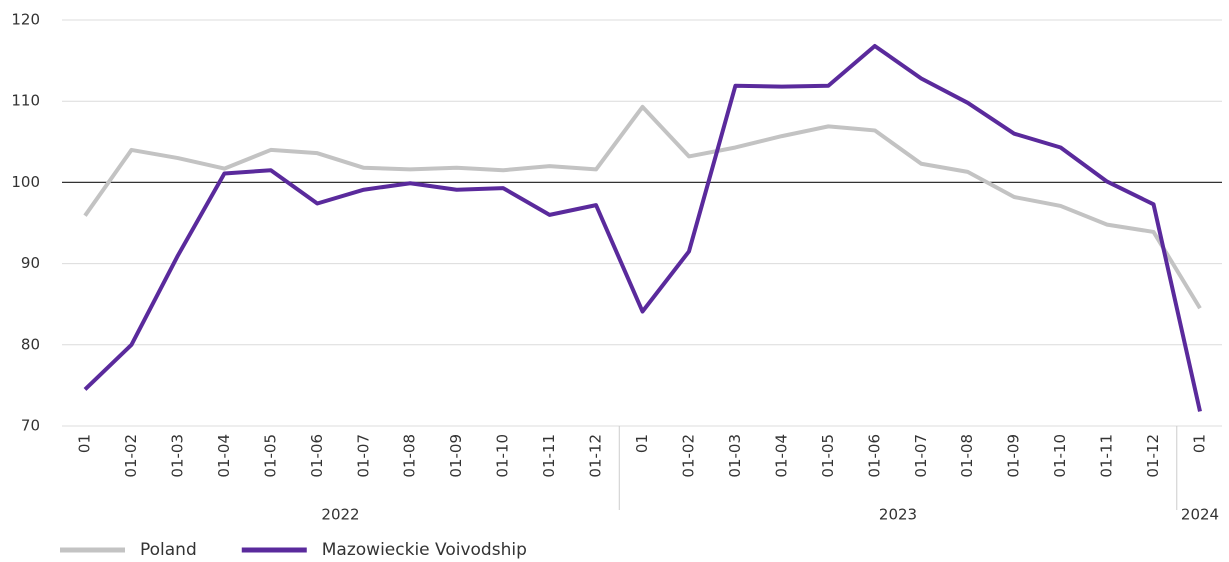  Describe the element at coordinates (340, 515) in the screenshot. I see `x-group-label: 2022` at that location.